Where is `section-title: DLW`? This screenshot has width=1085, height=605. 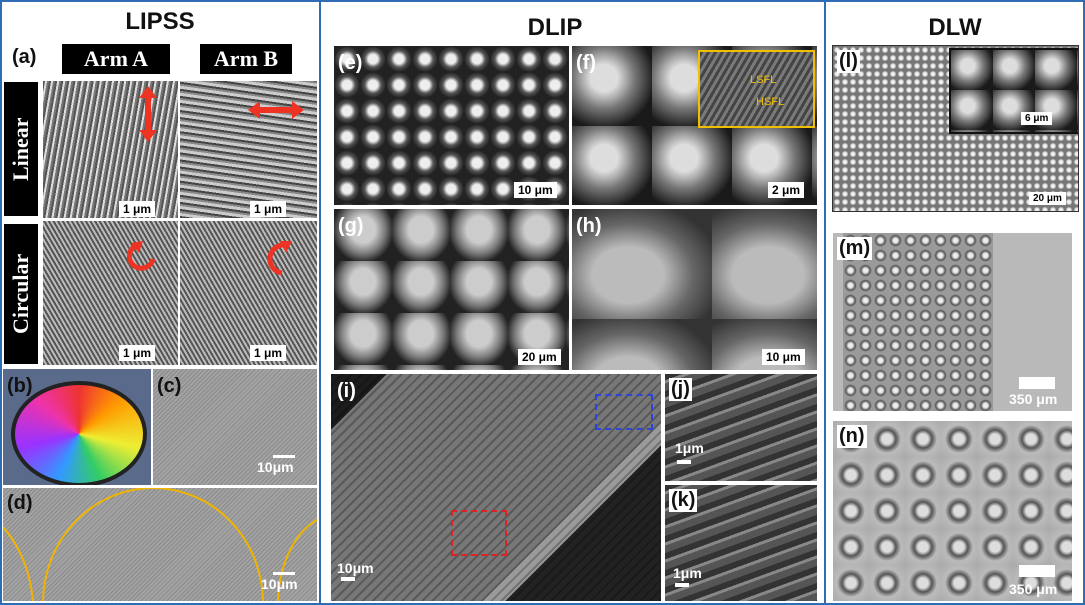 section-title: DLW is located at coordinates (955, 27).